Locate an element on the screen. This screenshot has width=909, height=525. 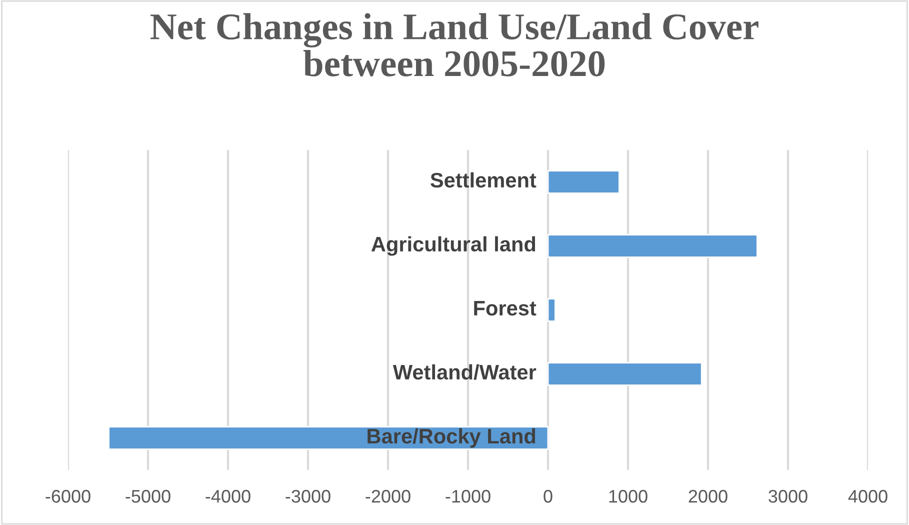
x-tick-label: 2000 is located at coordinates (708, 496).